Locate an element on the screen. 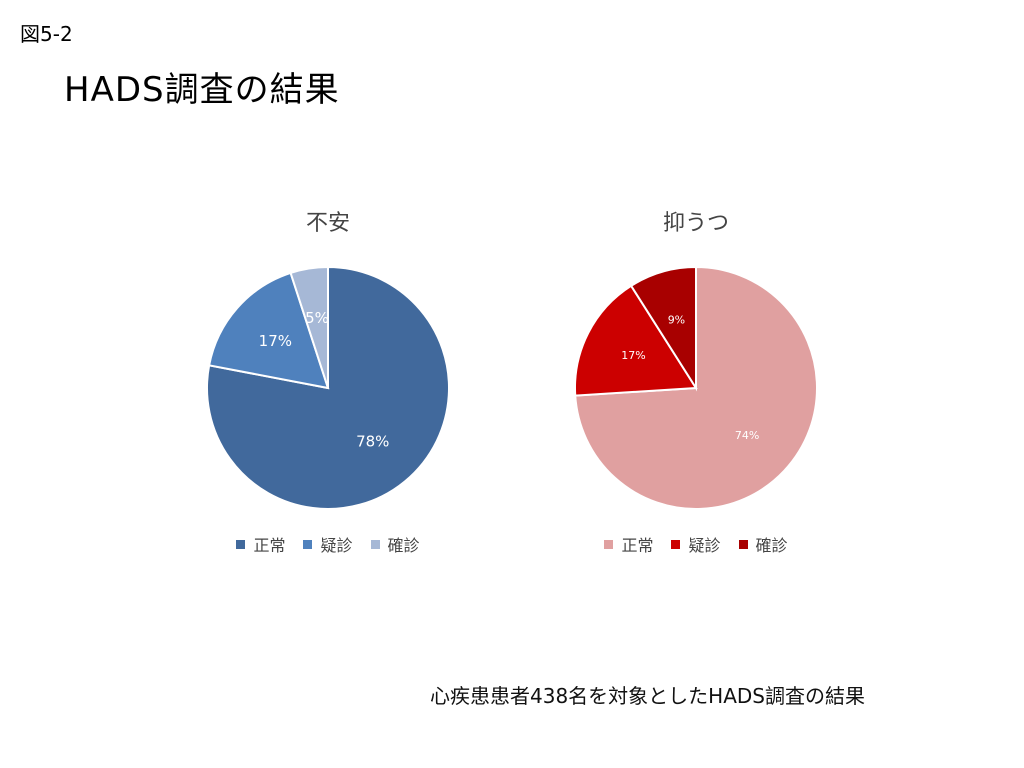 This screenshot has height=768, width=1024. page-title: HADS調査の結果 is located at coordinates (202, 90).